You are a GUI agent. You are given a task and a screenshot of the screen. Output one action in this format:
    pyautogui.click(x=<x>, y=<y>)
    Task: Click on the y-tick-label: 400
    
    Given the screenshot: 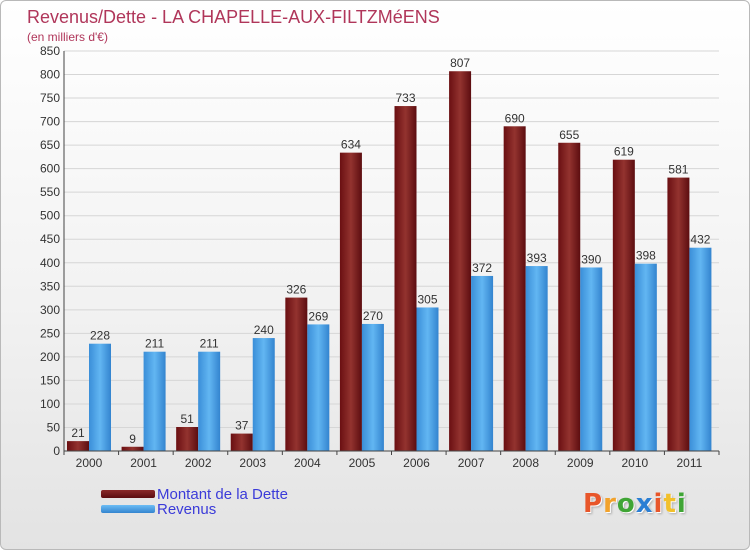 What is the action you would take?
    pyautogui.click(x=50, y=263)
    